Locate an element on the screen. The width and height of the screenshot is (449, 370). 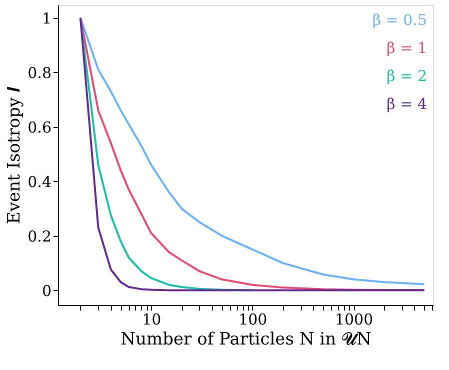
text: β = 2 is located at coordinates (406, 76).